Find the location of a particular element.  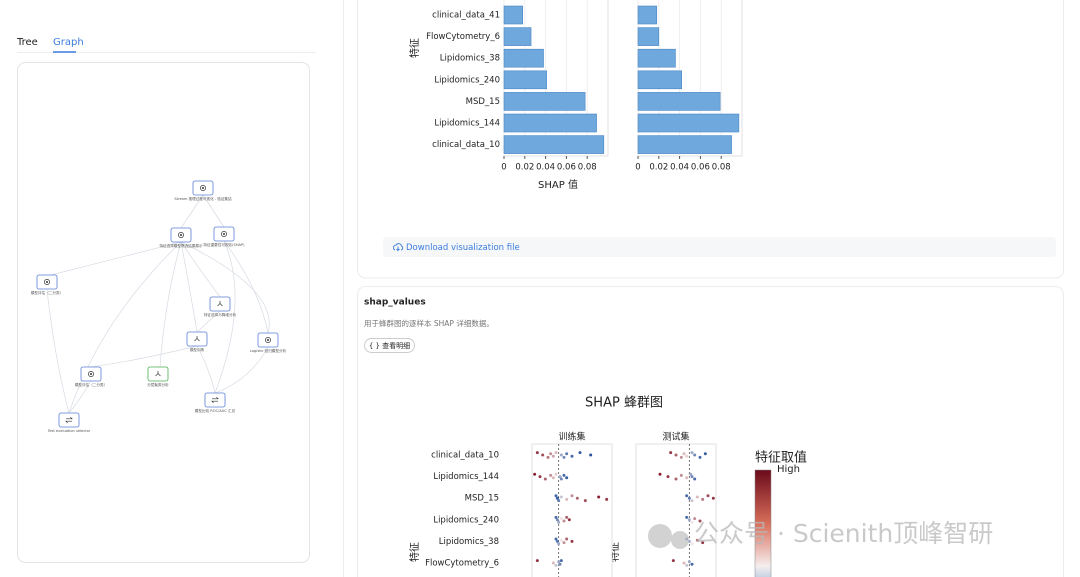

x-tick-label: 0.04 is located at coordinates (679, 168).